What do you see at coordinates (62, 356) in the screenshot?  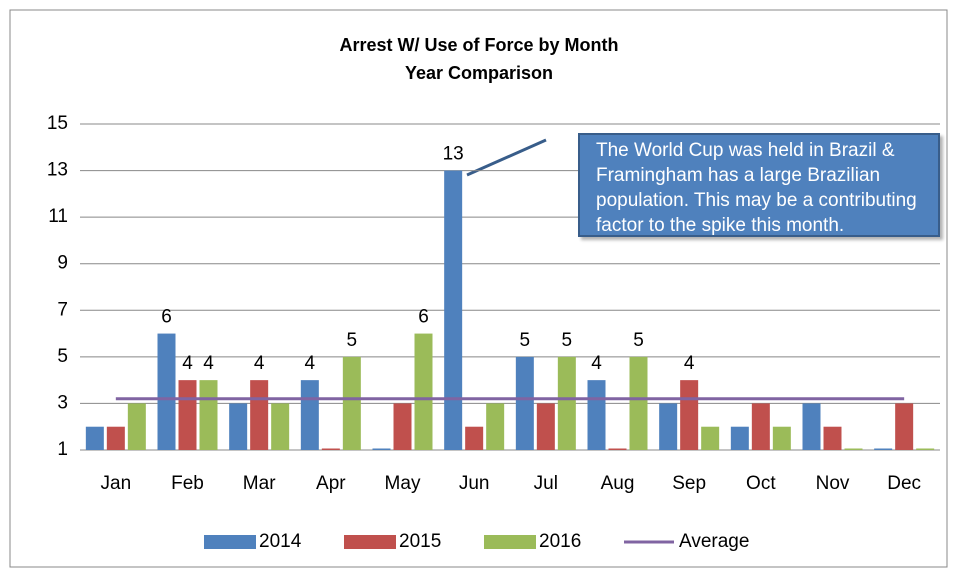 I see `y-tick-label: 5` at bounding box center [62, 356].